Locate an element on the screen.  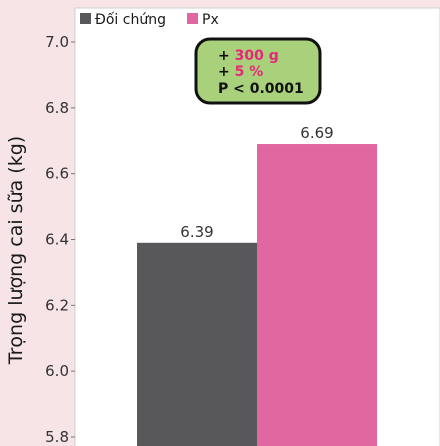
legend-label: Px is located at coordinates (210, 20).